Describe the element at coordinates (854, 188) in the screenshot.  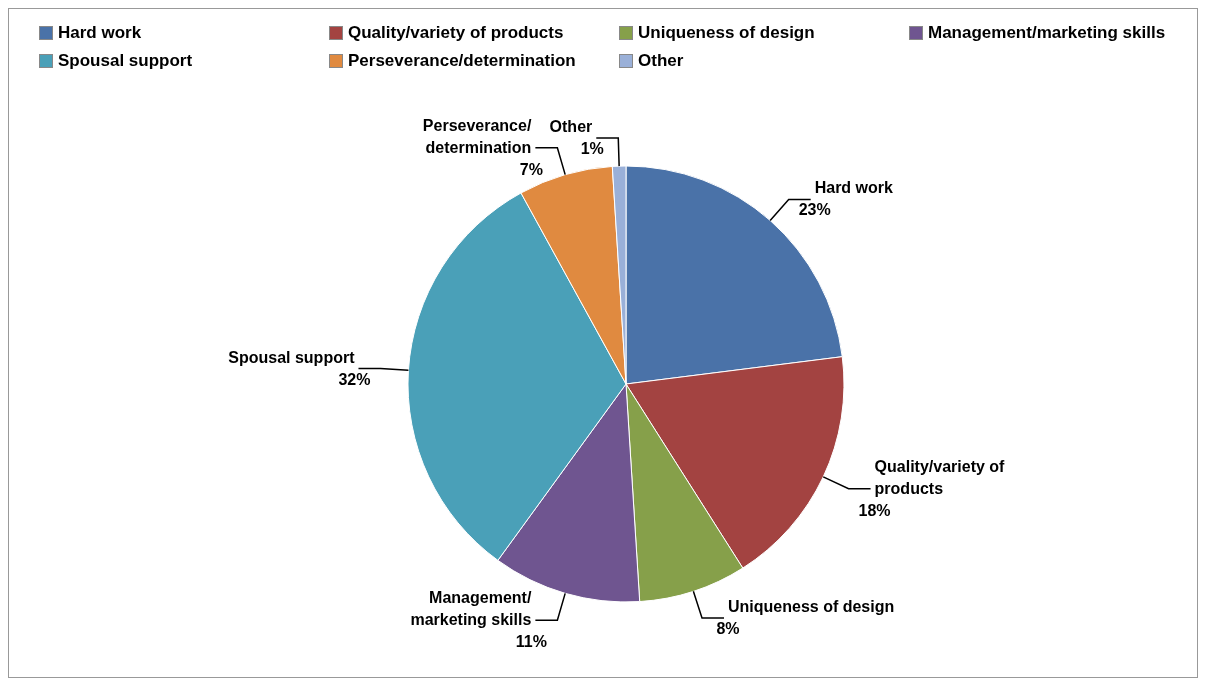
I see `slice-label: Hard work` at that location.